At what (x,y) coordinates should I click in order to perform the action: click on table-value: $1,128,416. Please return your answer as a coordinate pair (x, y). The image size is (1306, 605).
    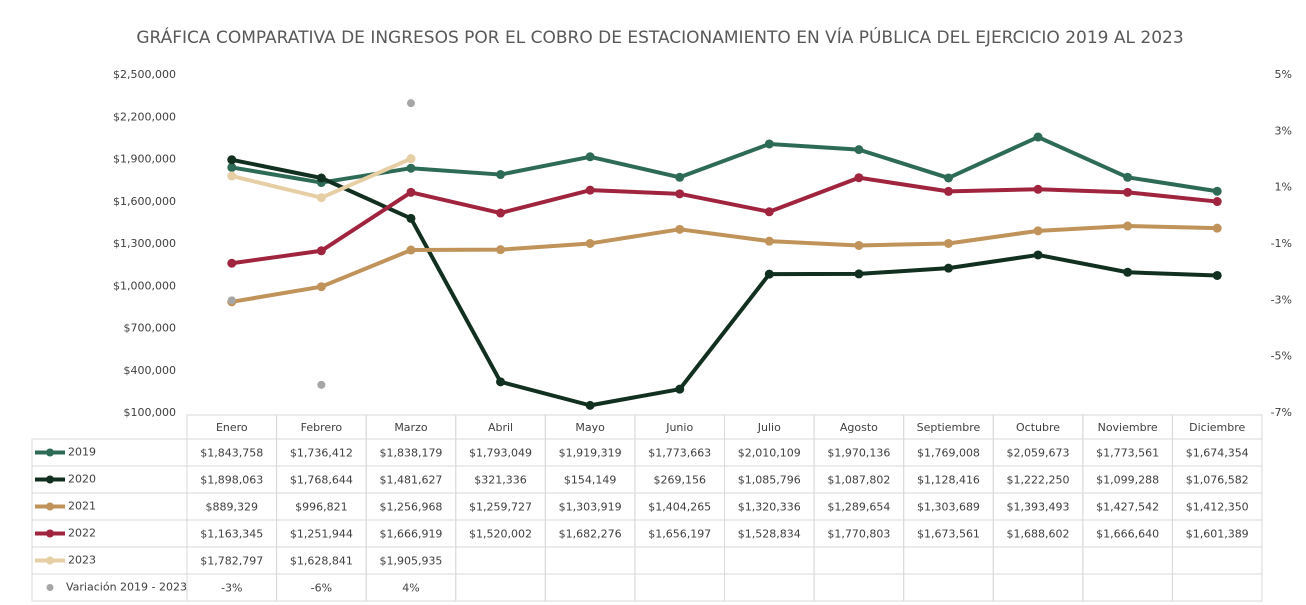
    Looking at the image, I should click on (948, 480).